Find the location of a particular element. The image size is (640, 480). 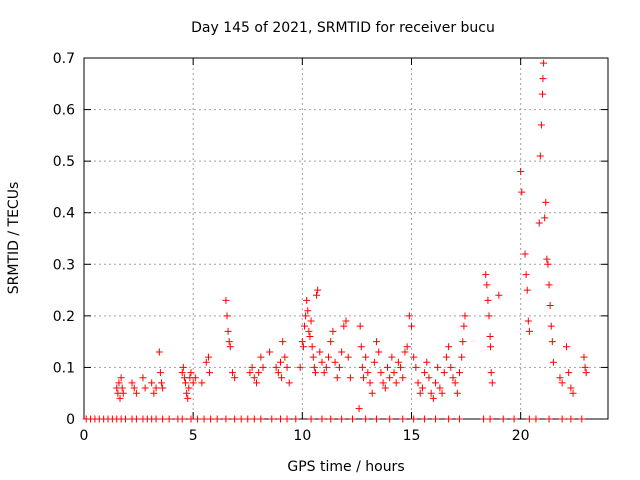

y-tick-label: 0.5 is located at coordinates (64, 162).